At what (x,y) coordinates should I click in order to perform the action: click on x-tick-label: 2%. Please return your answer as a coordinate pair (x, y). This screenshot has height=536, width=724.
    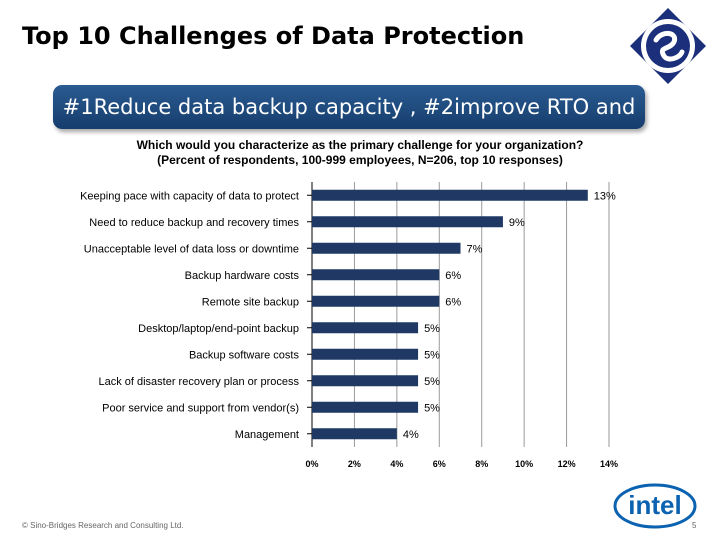
    Looking at the image, I should click on (354, 464).